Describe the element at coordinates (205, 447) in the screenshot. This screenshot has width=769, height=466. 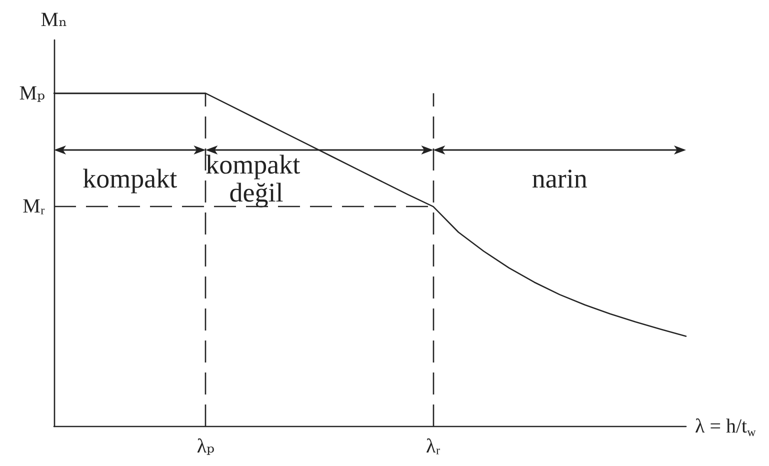
I see `x-tick-label: λₚ` at that location.